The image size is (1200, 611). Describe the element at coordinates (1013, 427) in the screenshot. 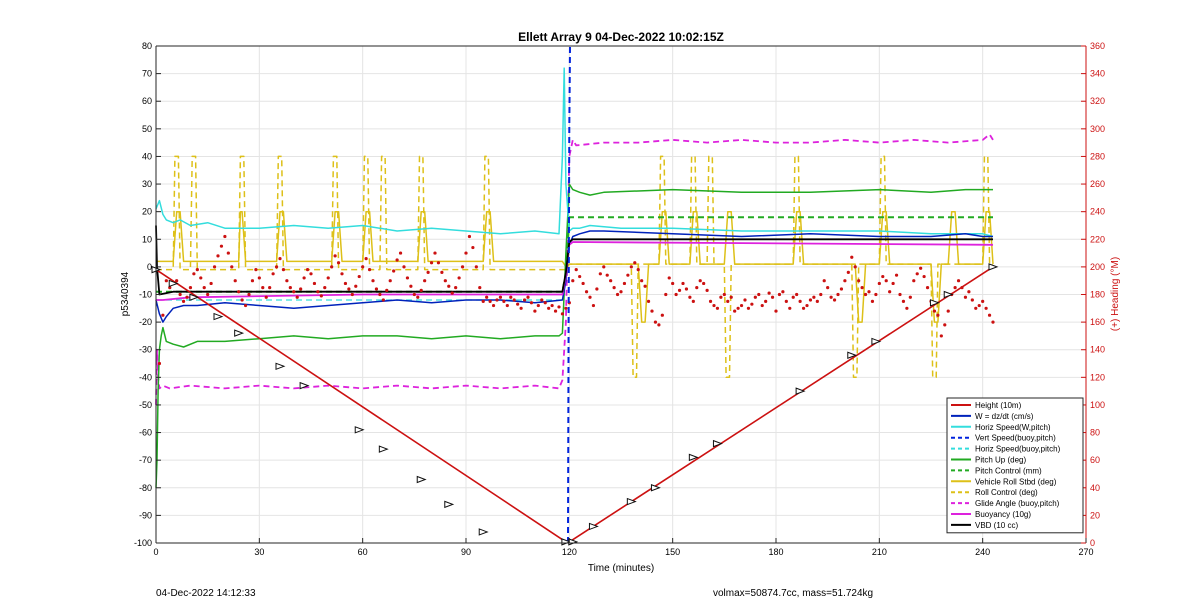

I see `legend-label: Horiz Speed(W,pitch)` at that location.